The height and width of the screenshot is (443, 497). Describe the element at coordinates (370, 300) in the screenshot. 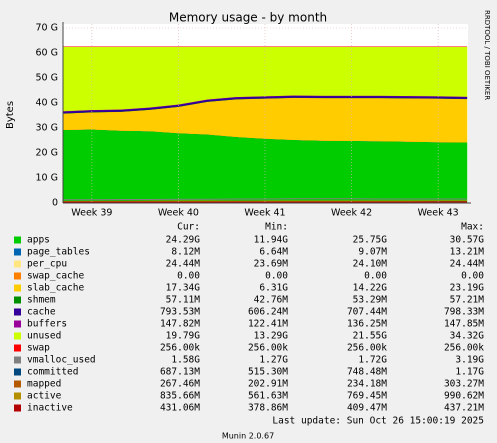

I see `legend-stat: 53.29M` at that location.